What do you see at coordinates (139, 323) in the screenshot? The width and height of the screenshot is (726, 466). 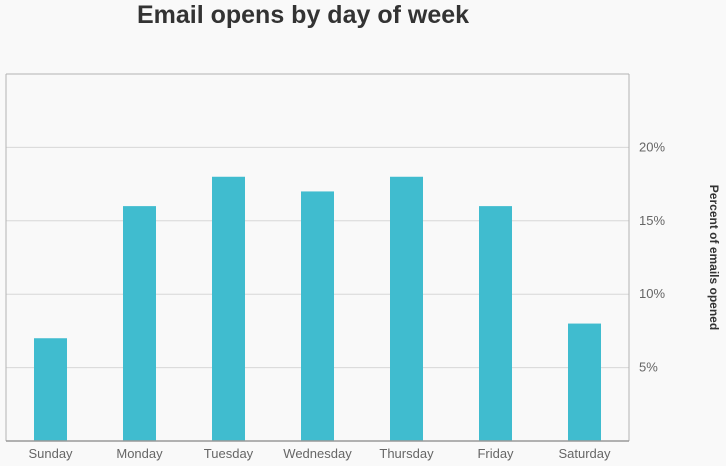 I see `bar-monday` at bounding box center [139, 323].